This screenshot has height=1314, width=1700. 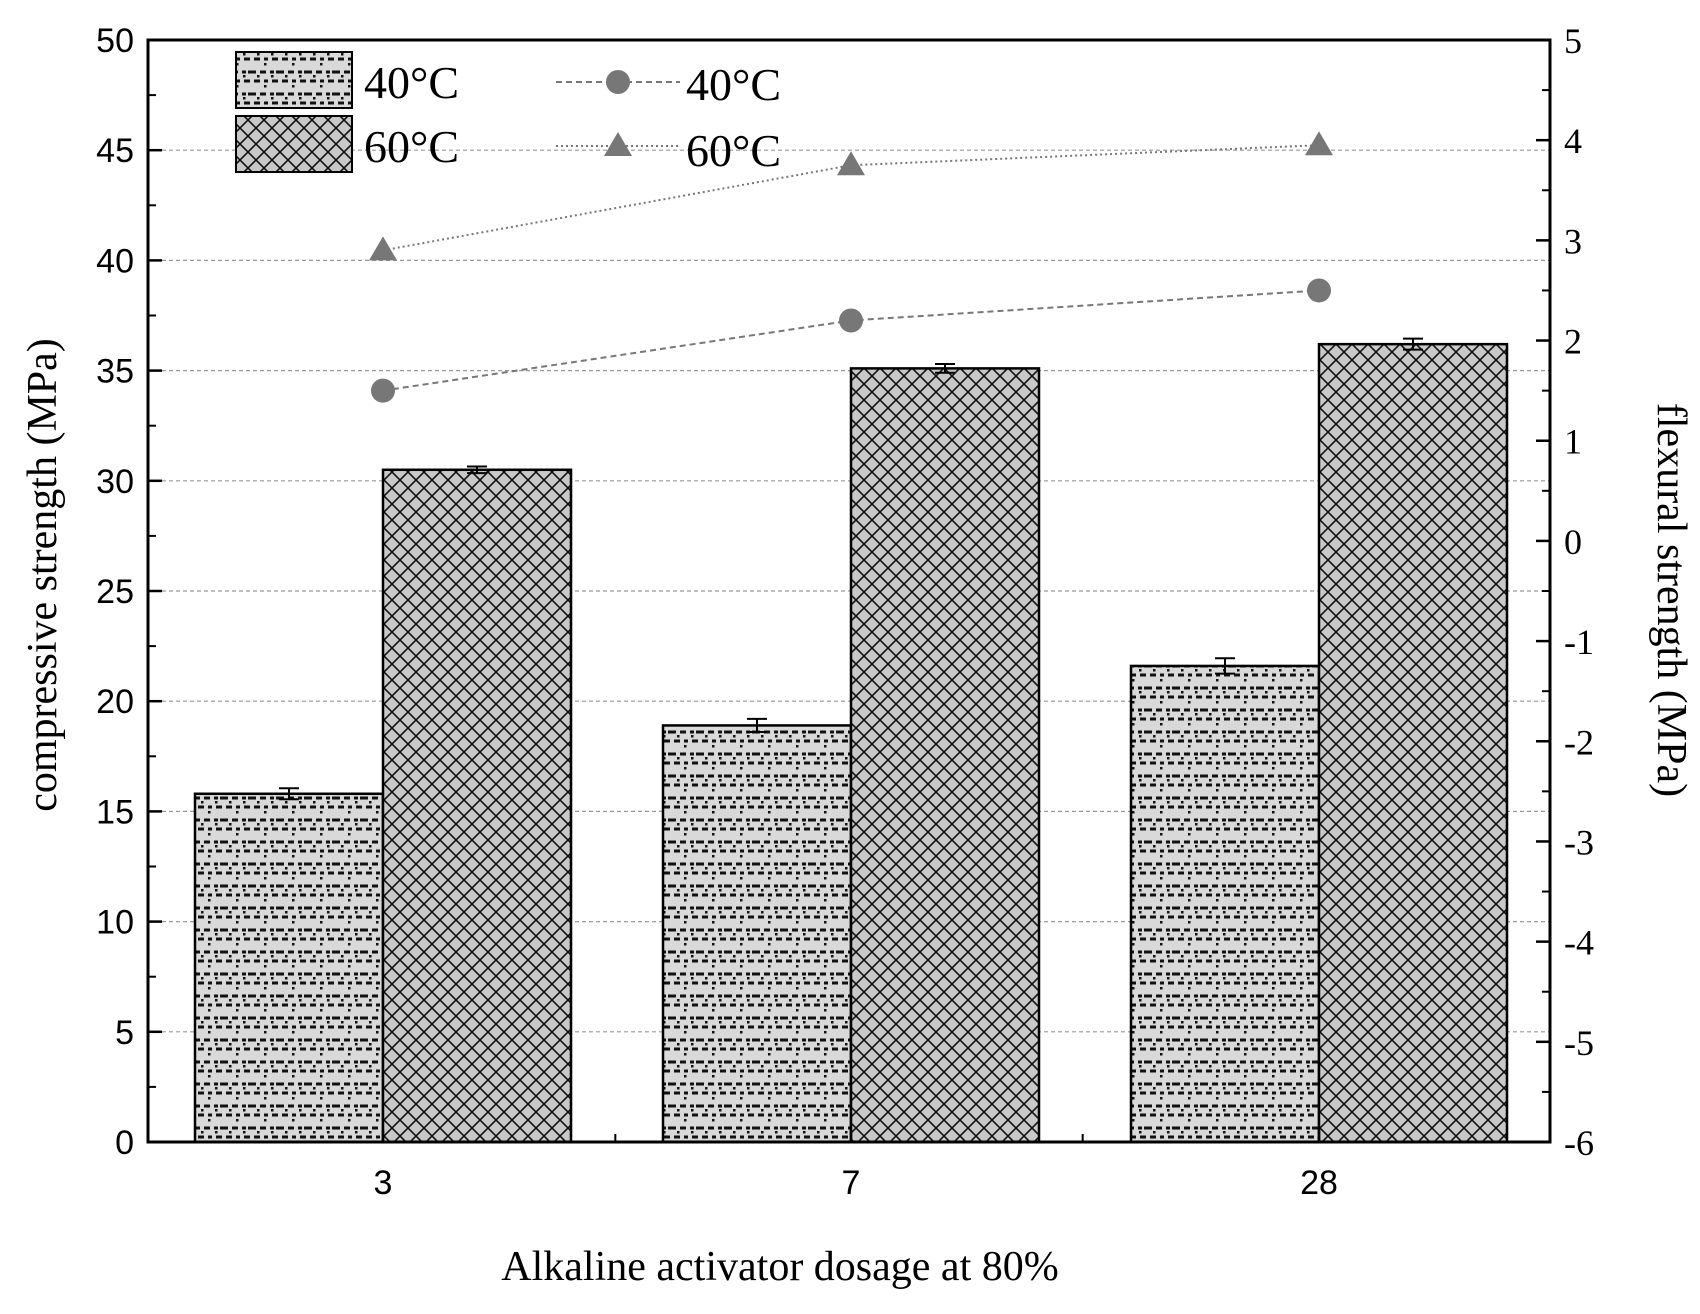 What do you see at coordinates (115, 151) in the screenshot?
I see `left-tick-label: 45` at bounding box center [115, 151].